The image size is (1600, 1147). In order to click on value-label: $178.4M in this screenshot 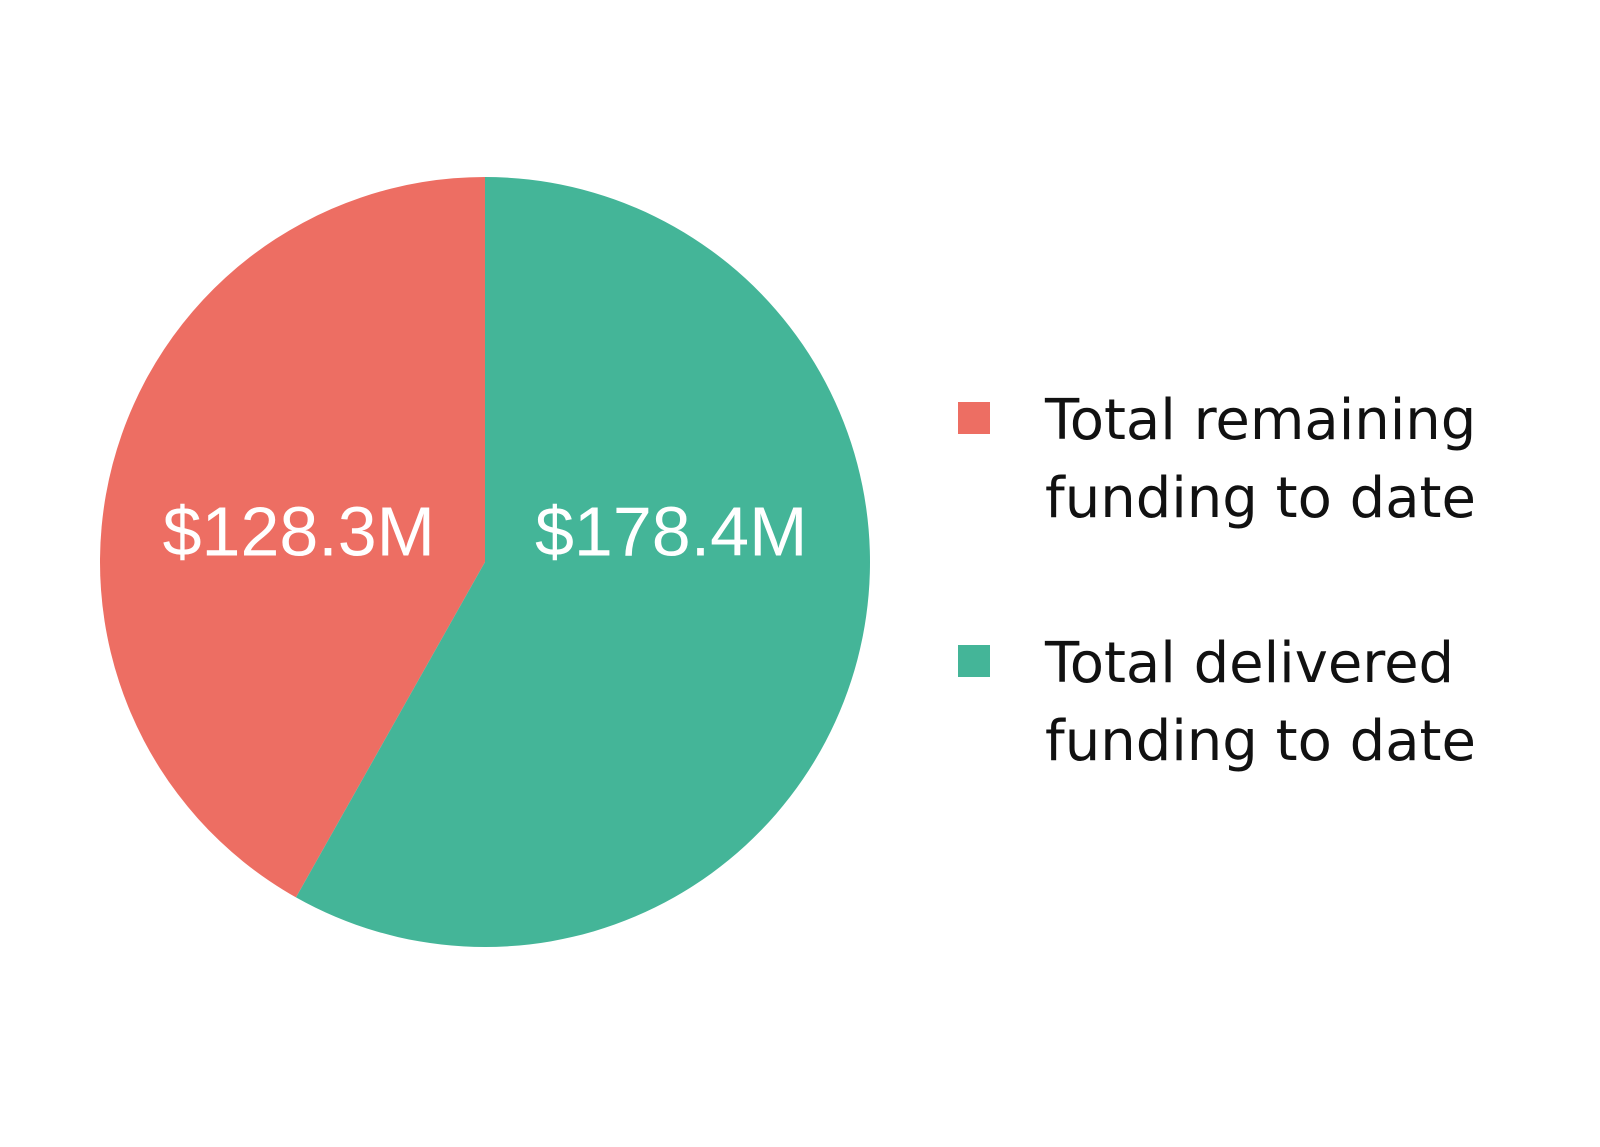, I will do `click(671, 531)`.